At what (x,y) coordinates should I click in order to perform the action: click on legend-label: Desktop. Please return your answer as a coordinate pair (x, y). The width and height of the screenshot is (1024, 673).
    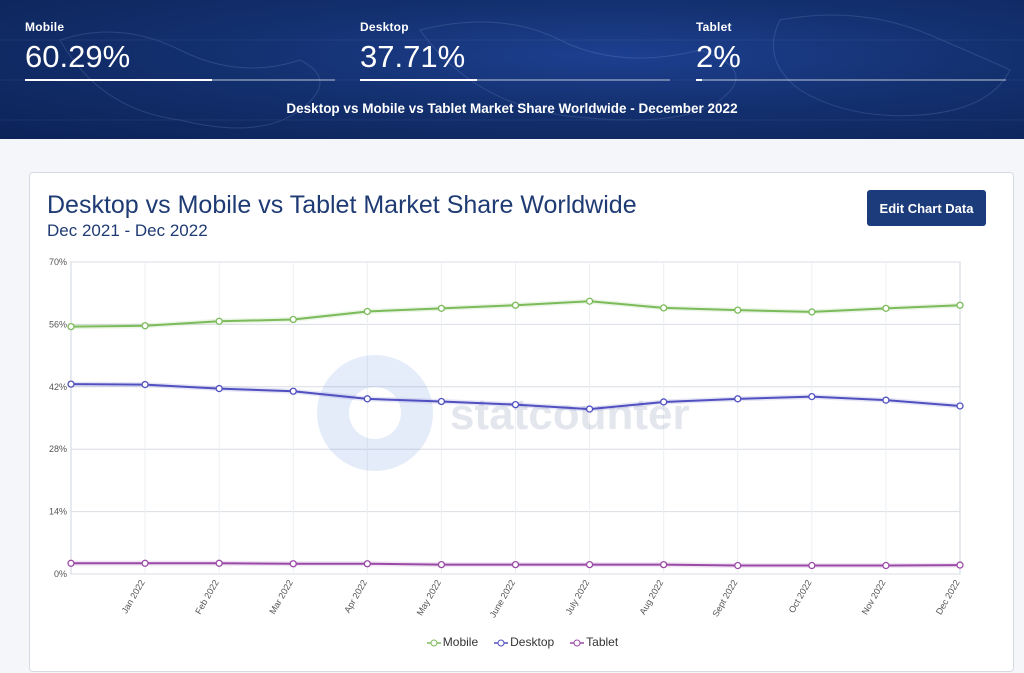
    Looking at the image, I should click on (532, 642).